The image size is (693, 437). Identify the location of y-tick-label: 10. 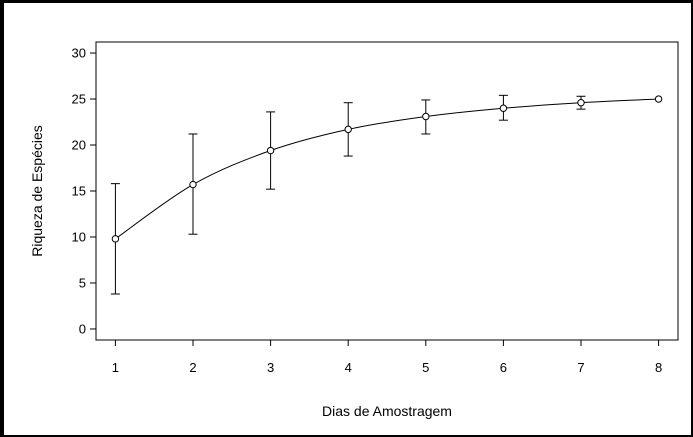
(79, 236).